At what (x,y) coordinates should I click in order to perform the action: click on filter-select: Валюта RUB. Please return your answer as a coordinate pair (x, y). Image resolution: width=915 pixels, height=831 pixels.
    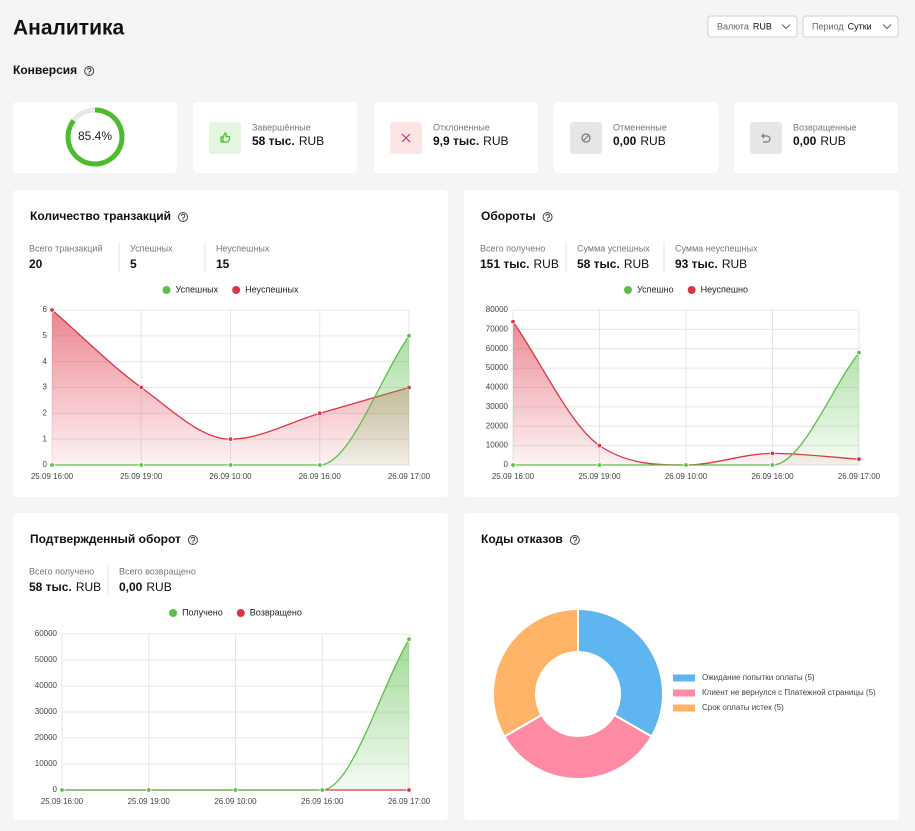
    Looking at the image, I should click on (752, 26).